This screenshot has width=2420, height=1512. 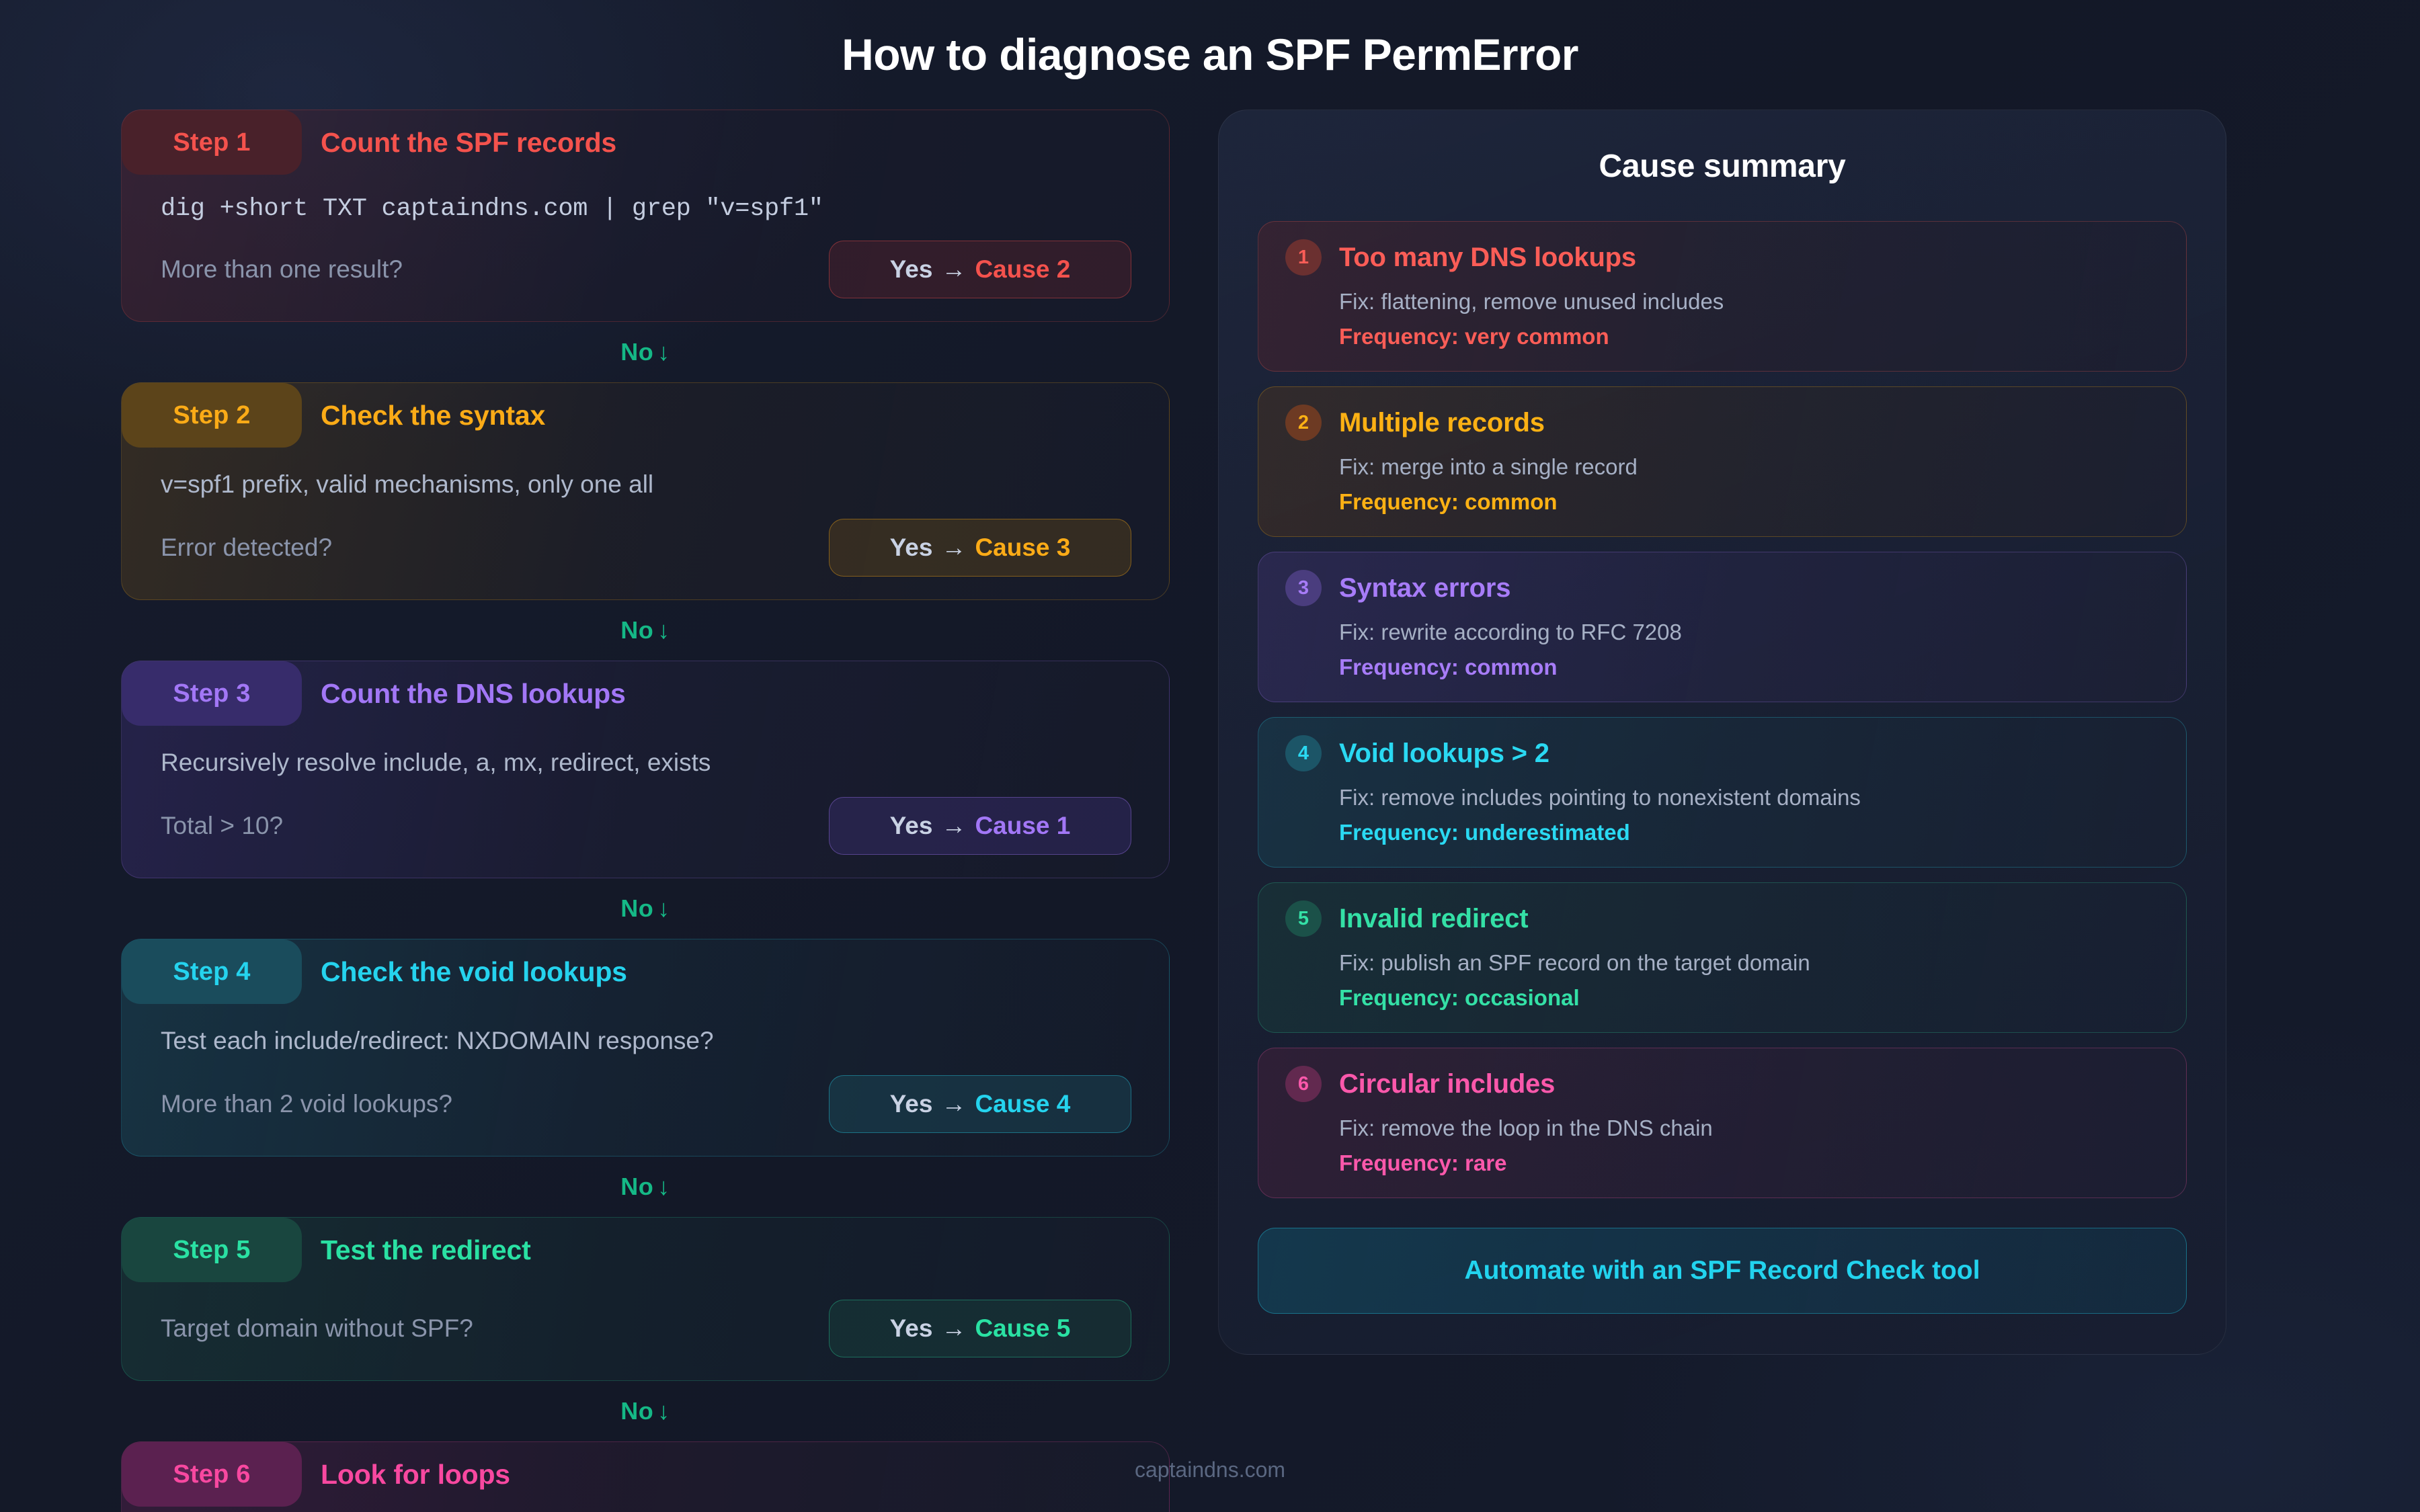 I want to click on footer-watermark: captaindns.com, so click(x=1210, y=1470).